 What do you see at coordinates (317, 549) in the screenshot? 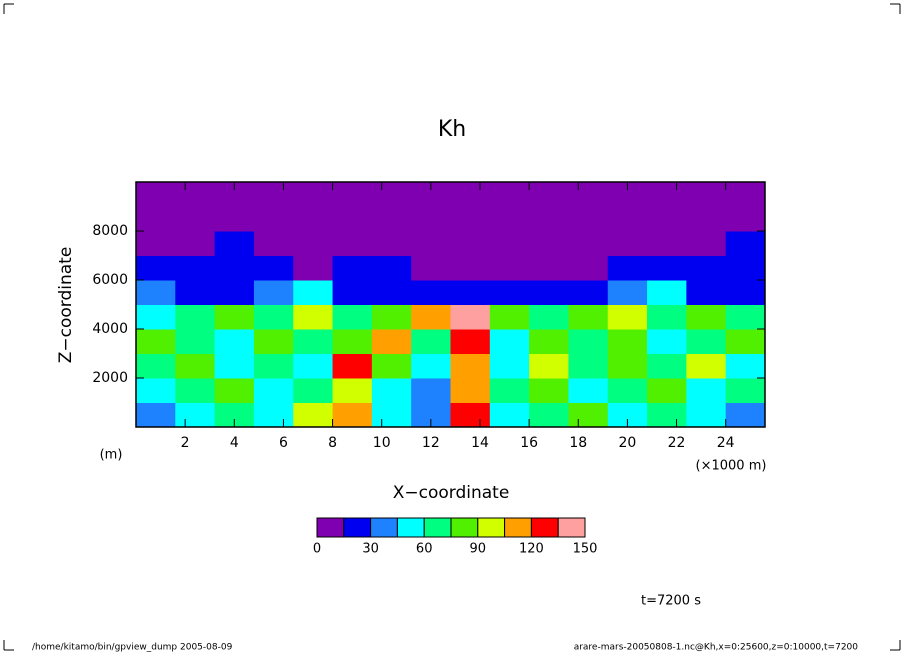
I see `colorbar-label: 0` at bounding box center [317, 549].